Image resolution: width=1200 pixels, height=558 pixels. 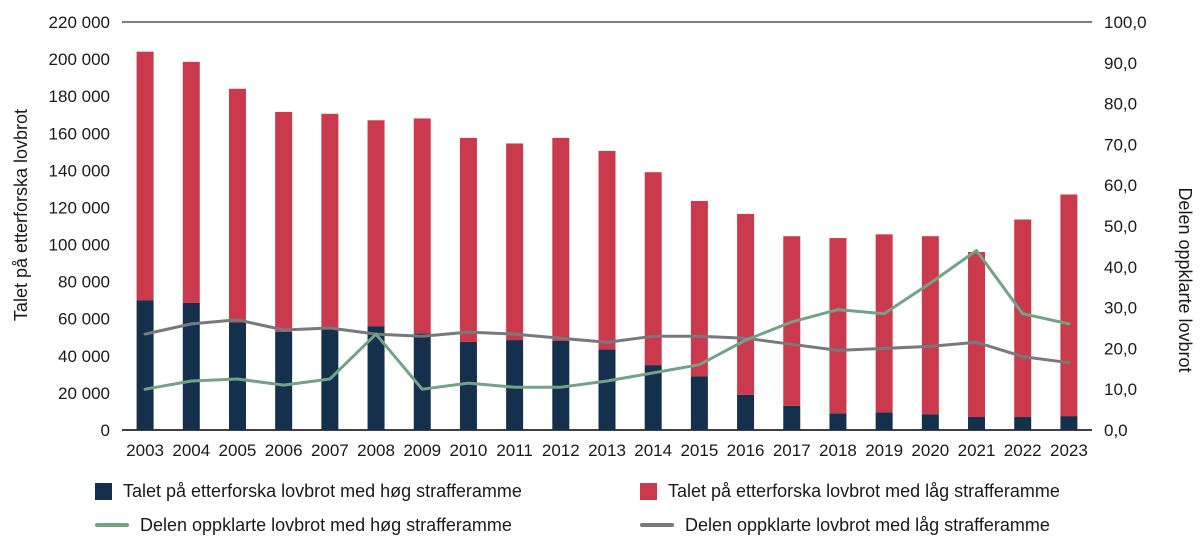 I want to click on right-axis-tick-label: 40,0, so click(x=1120, y=267).